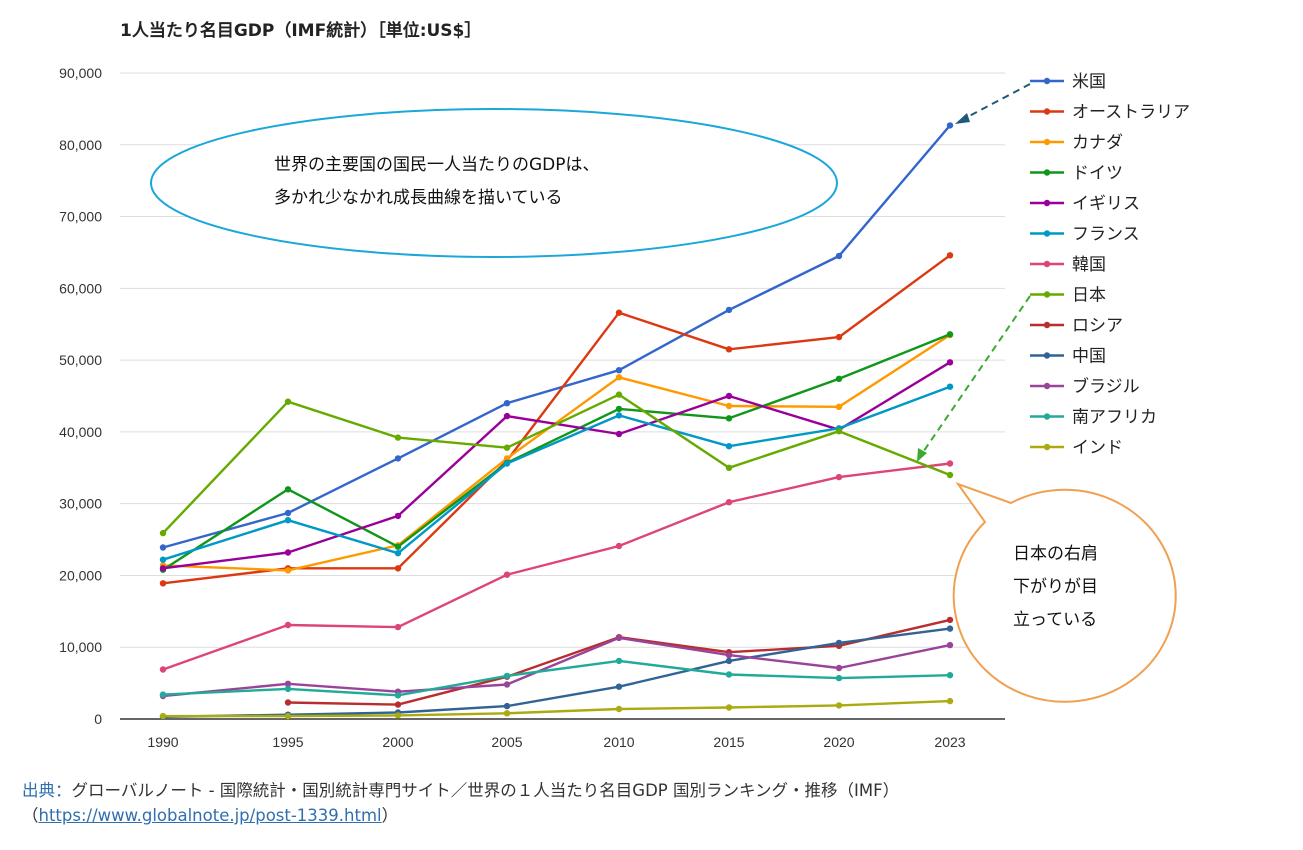 This screenshot has width=1303, height=850. I want to click on legend-item: カナダ, so click(1076, 143).